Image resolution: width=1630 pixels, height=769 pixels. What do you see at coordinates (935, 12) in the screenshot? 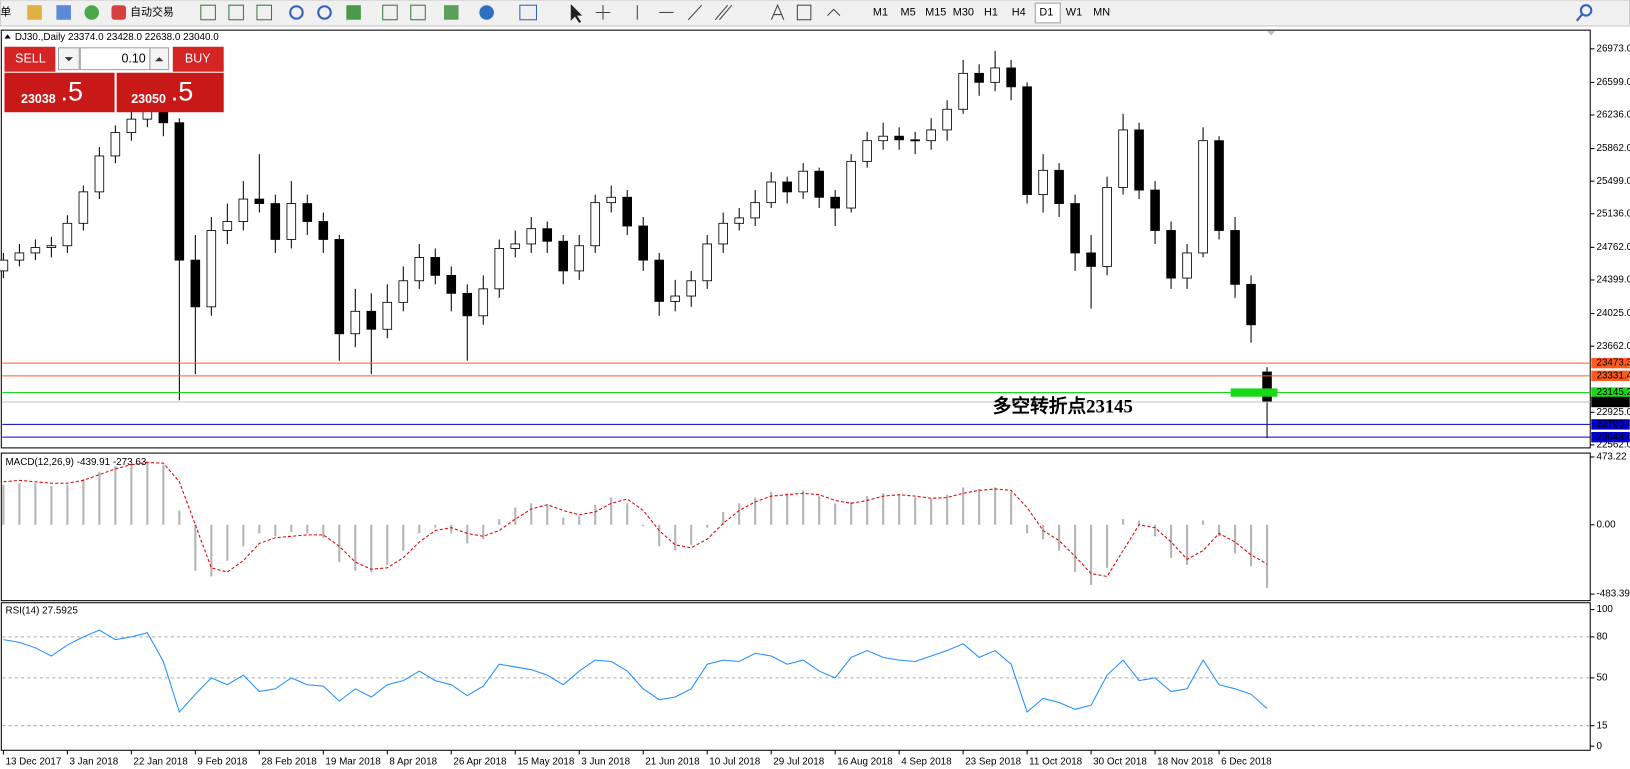
I see `timeframe: M15` at bounding box center [935, 12].